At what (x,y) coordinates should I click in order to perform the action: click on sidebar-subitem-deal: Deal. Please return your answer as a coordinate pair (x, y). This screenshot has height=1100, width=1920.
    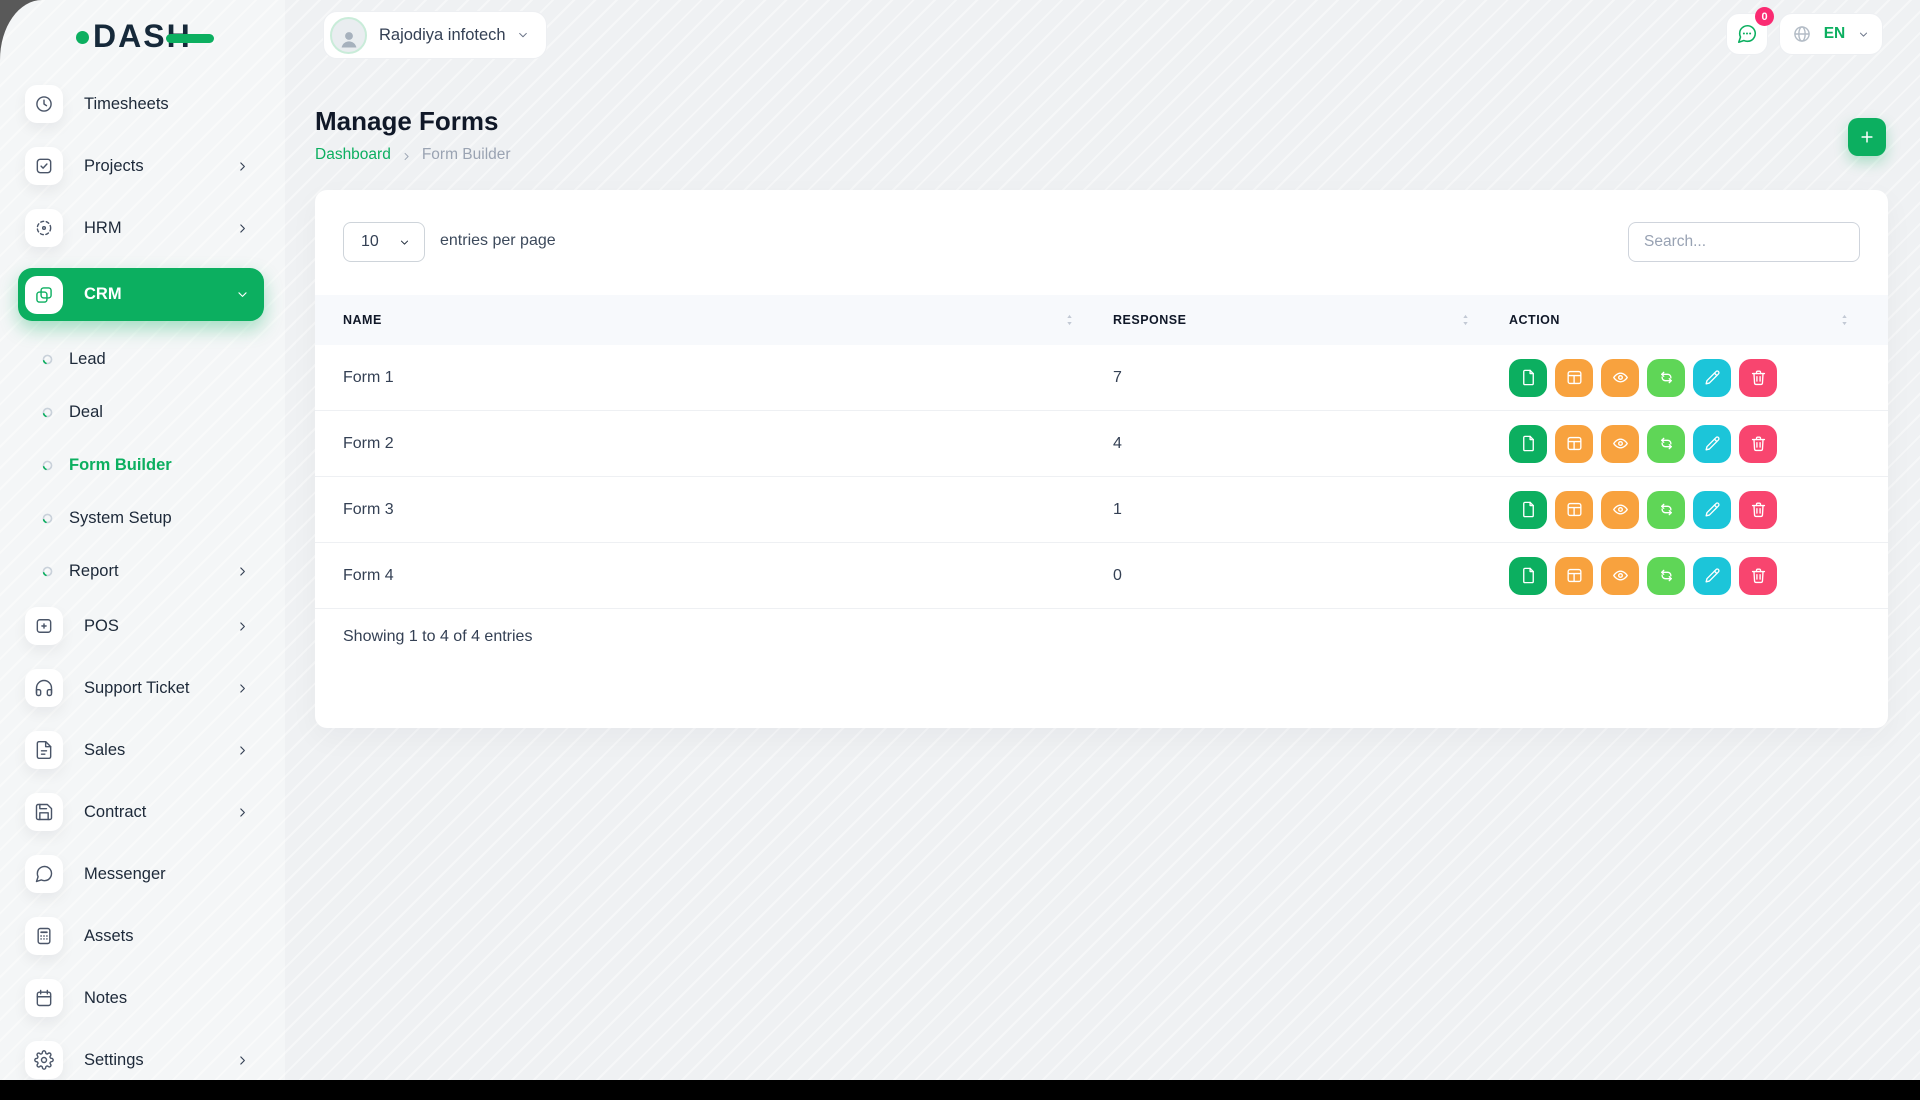
    Looking at the image, I should click on (142, 412).